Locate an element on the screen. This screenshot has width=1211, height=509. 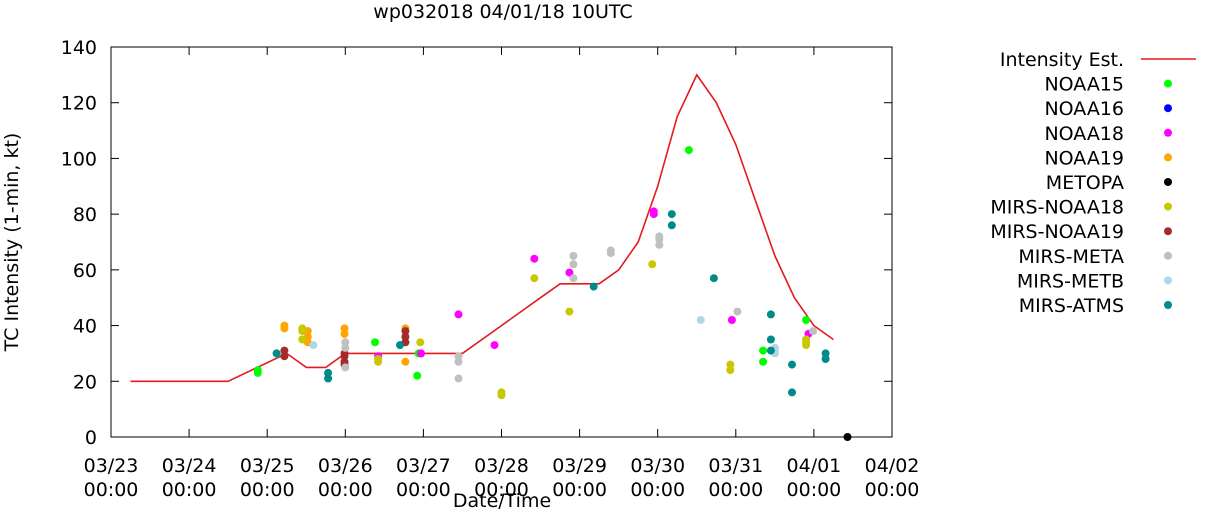
legend-marker-noaa18 is located at coordinates (1168, 132).